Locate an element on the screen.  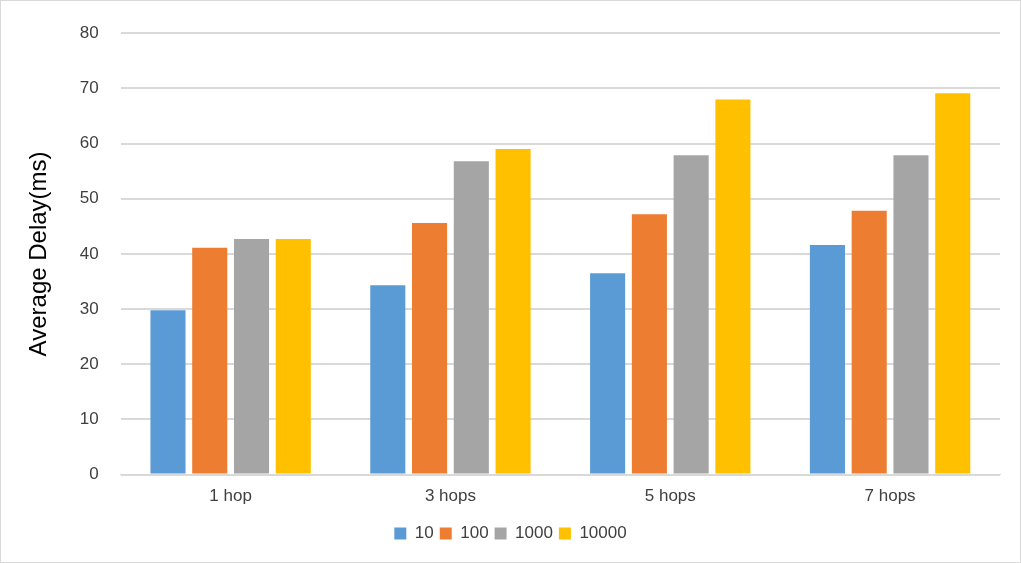
y-tick-label: 20 is located at coordinates (89, 363).